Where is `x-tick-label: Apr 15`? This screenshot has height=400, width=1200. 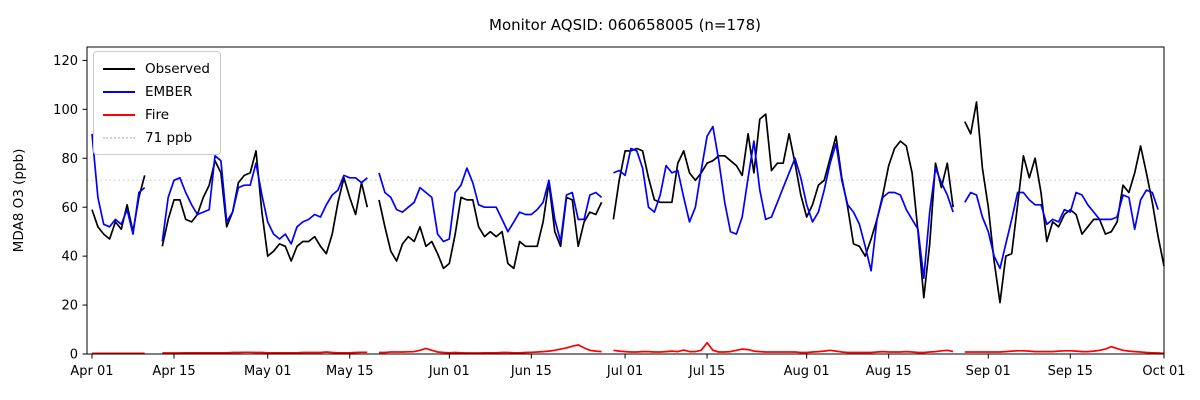 x-tick-label: Apr 15 is located at coordinates (173, 371).